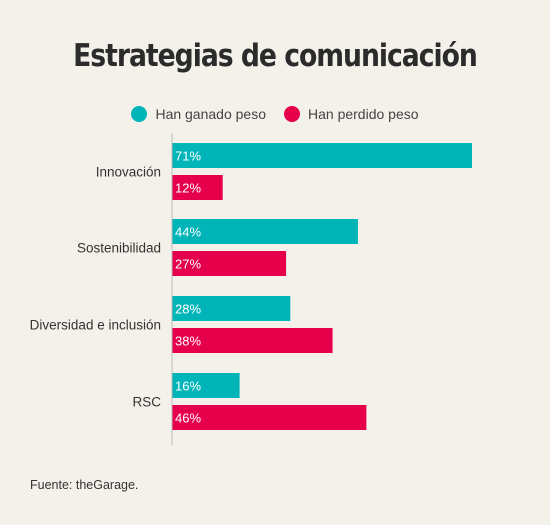  What do you see at coordinates (188, 341) in the screenshot?
I see `data-label-lost-2: 38%` at bounding box center [188, 341].